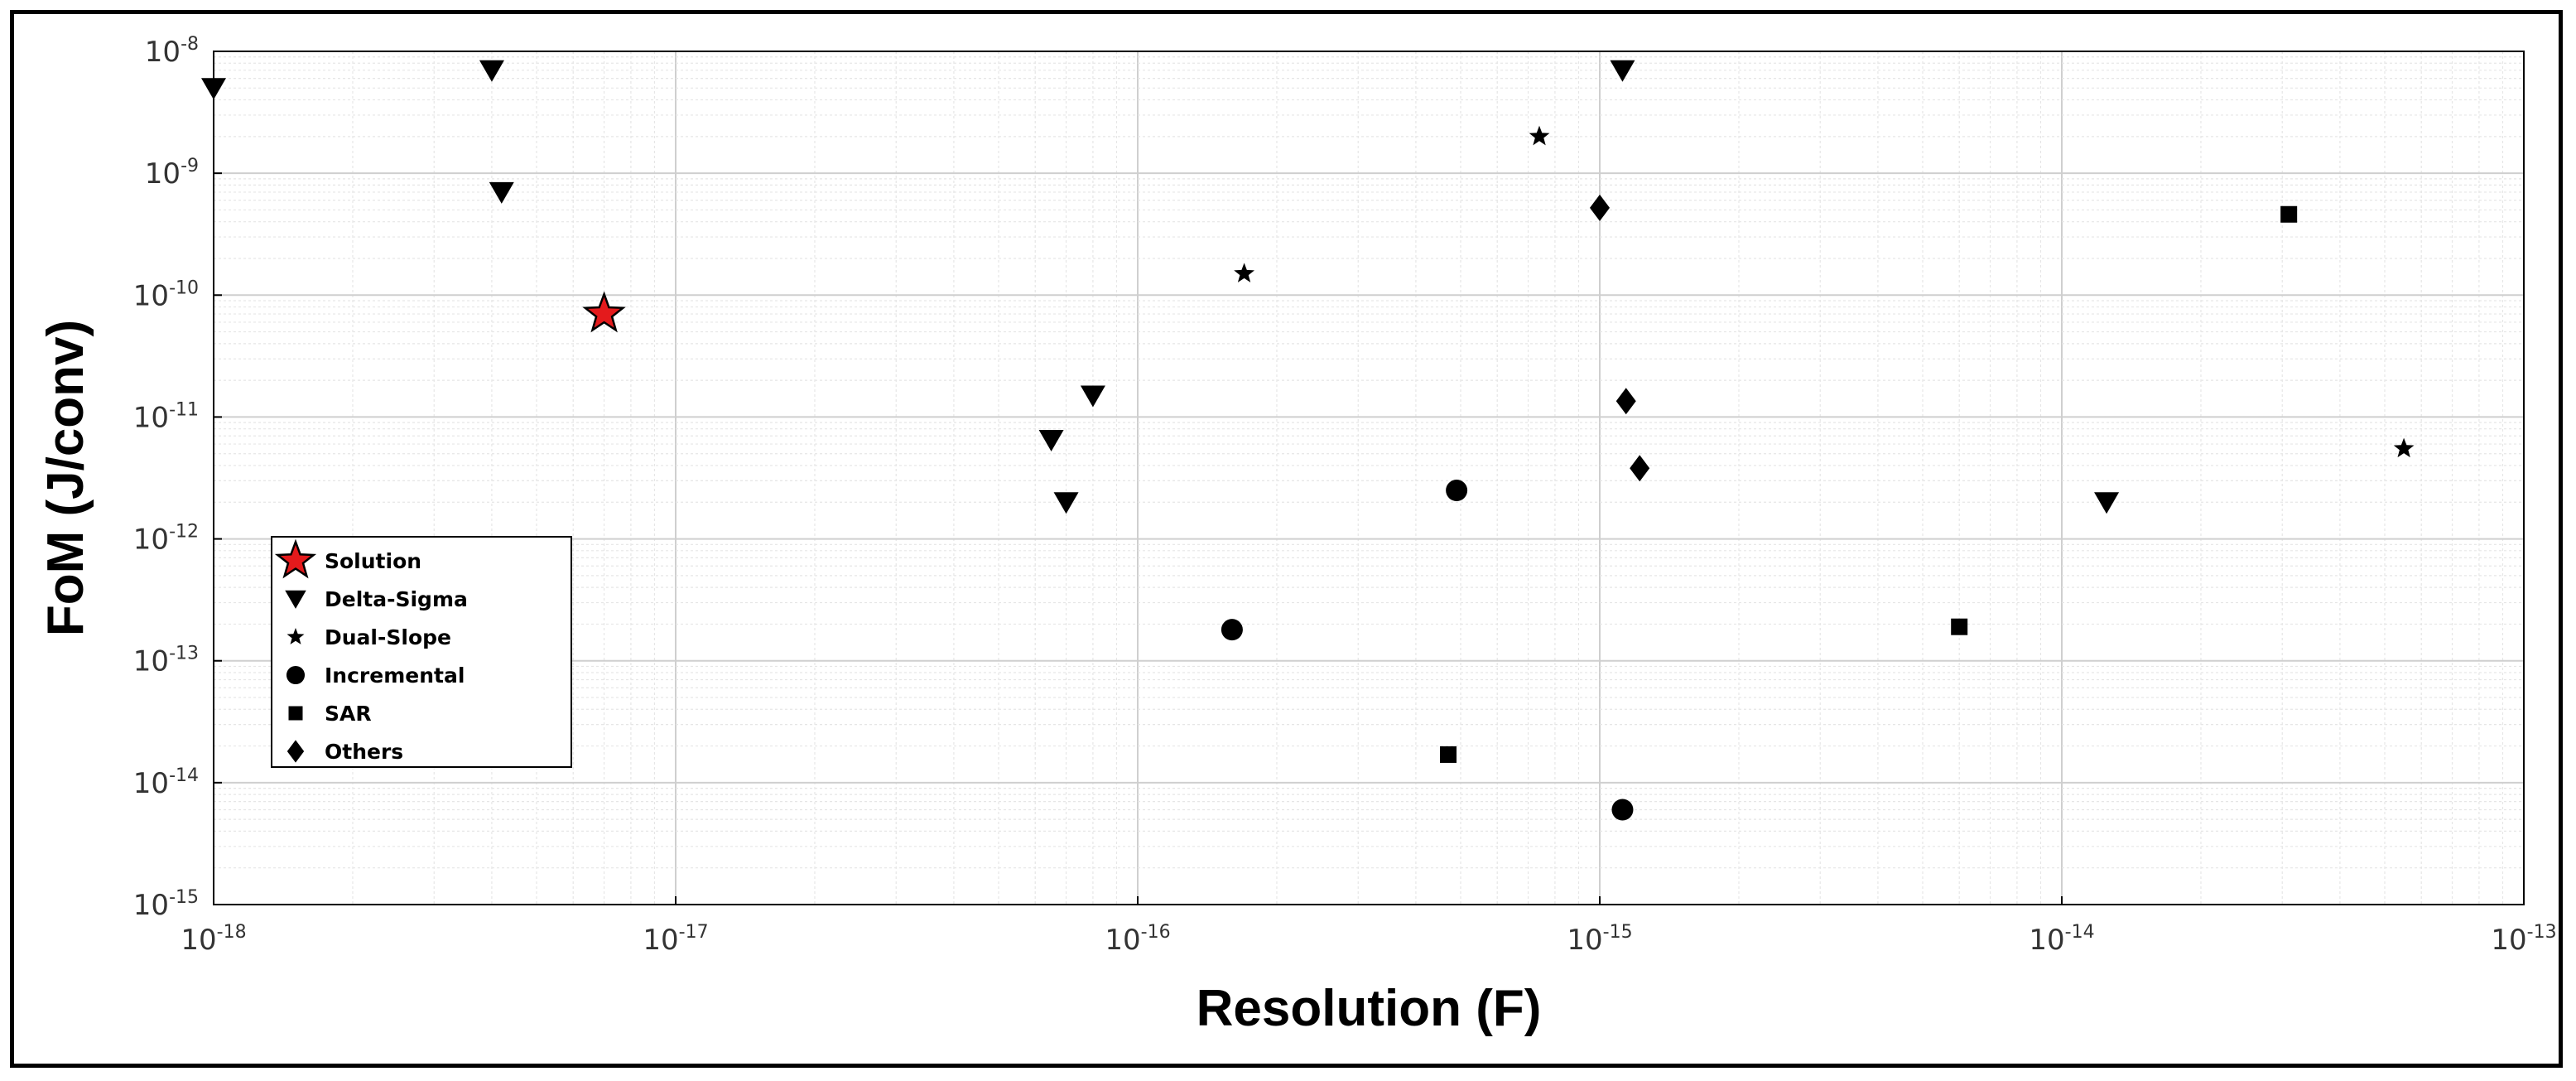 The image size is (2576, 1081). I want to click on legend-label-sar: SAR, so click(348, 714).